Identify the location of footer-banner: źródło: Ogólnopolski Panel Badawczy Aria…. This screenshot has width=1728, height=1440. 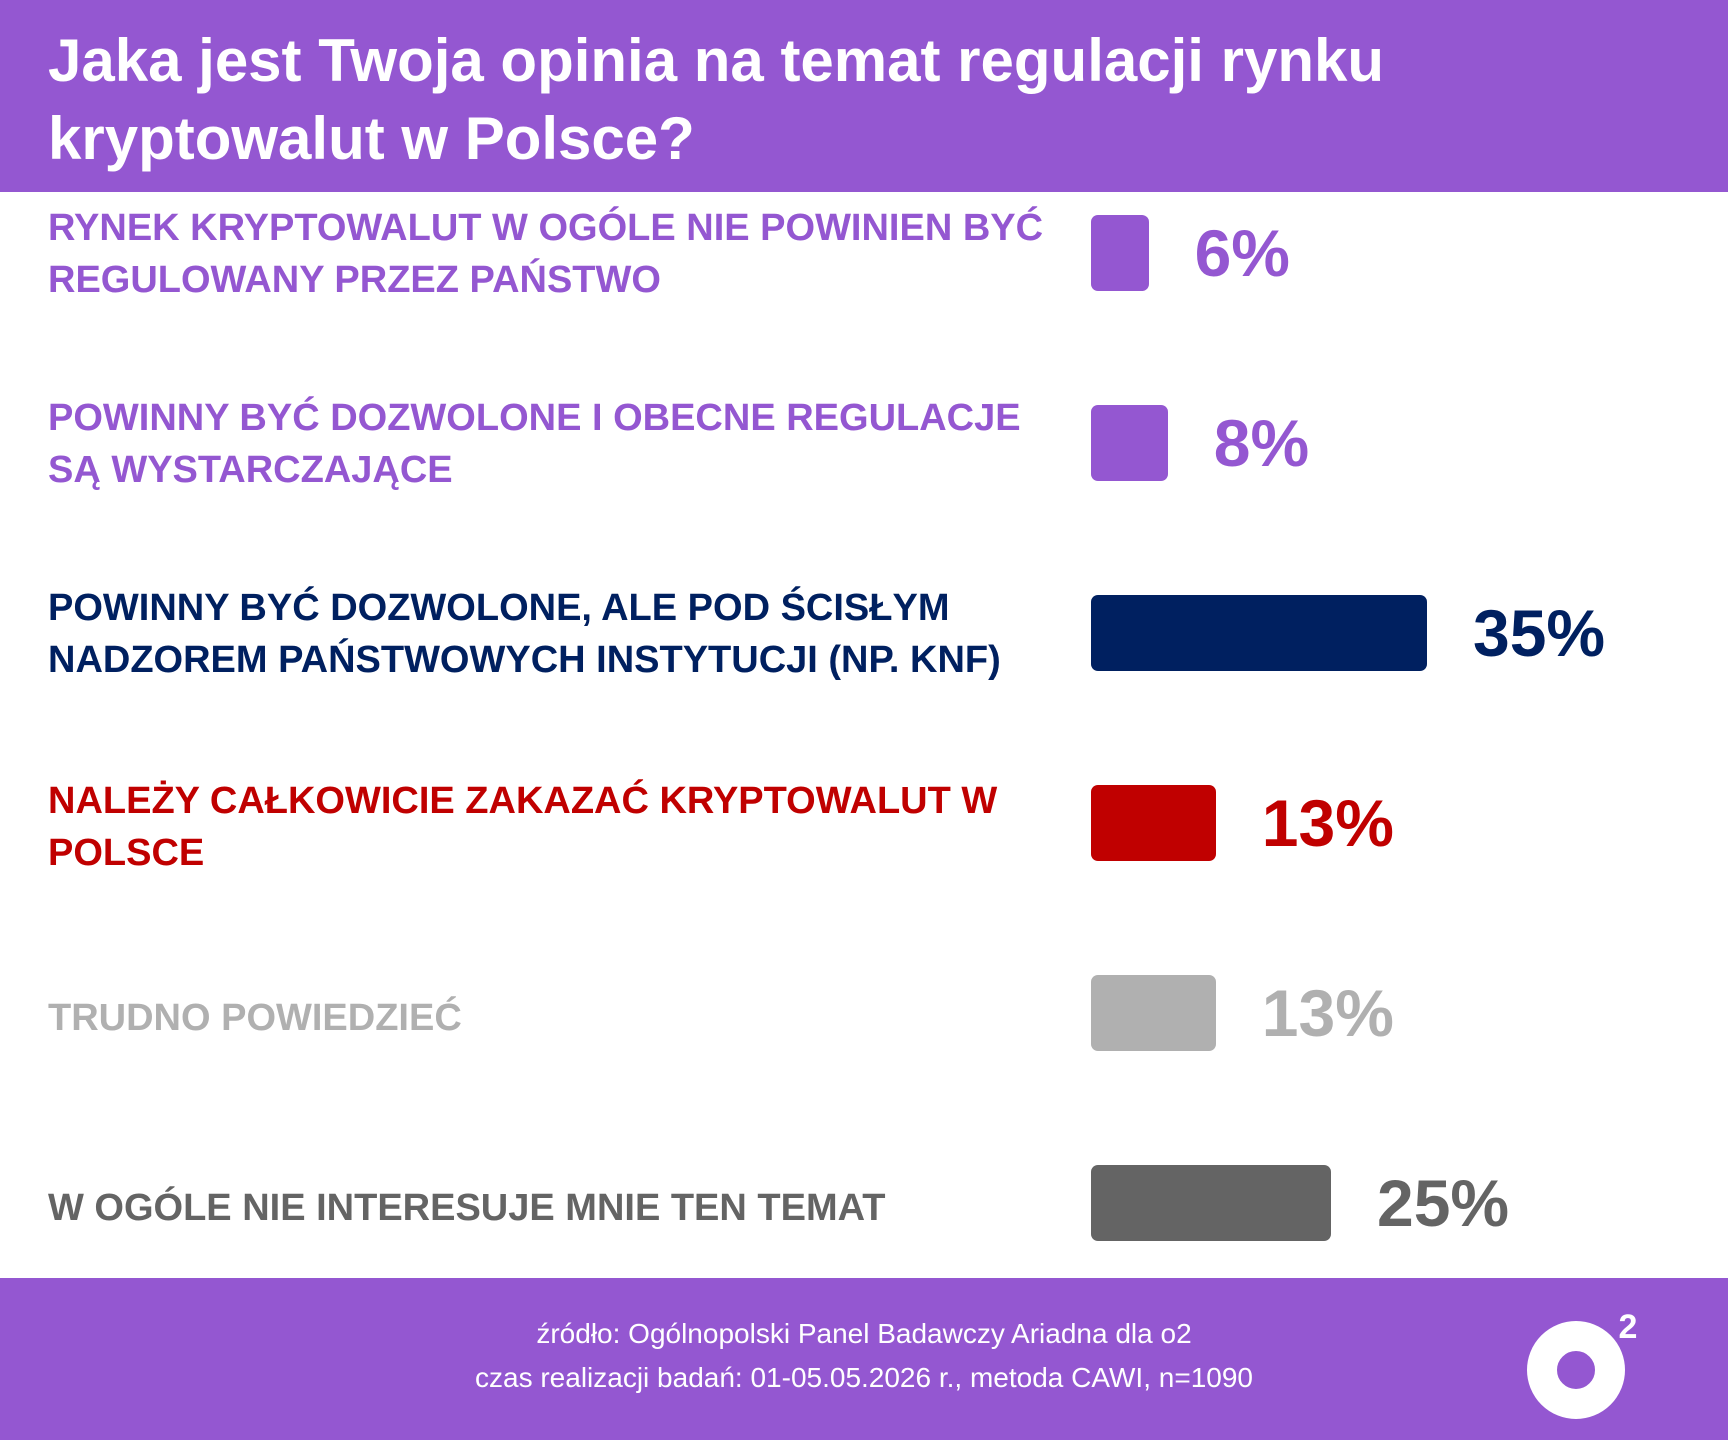
(864, 1359).